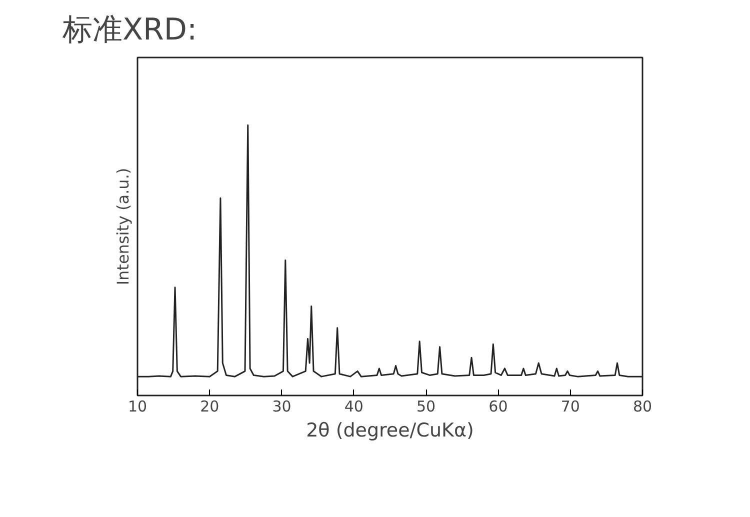  Describe the element at coordinates (354, 407) in the screenshot. I see `x-tick-label: 40` at that location.